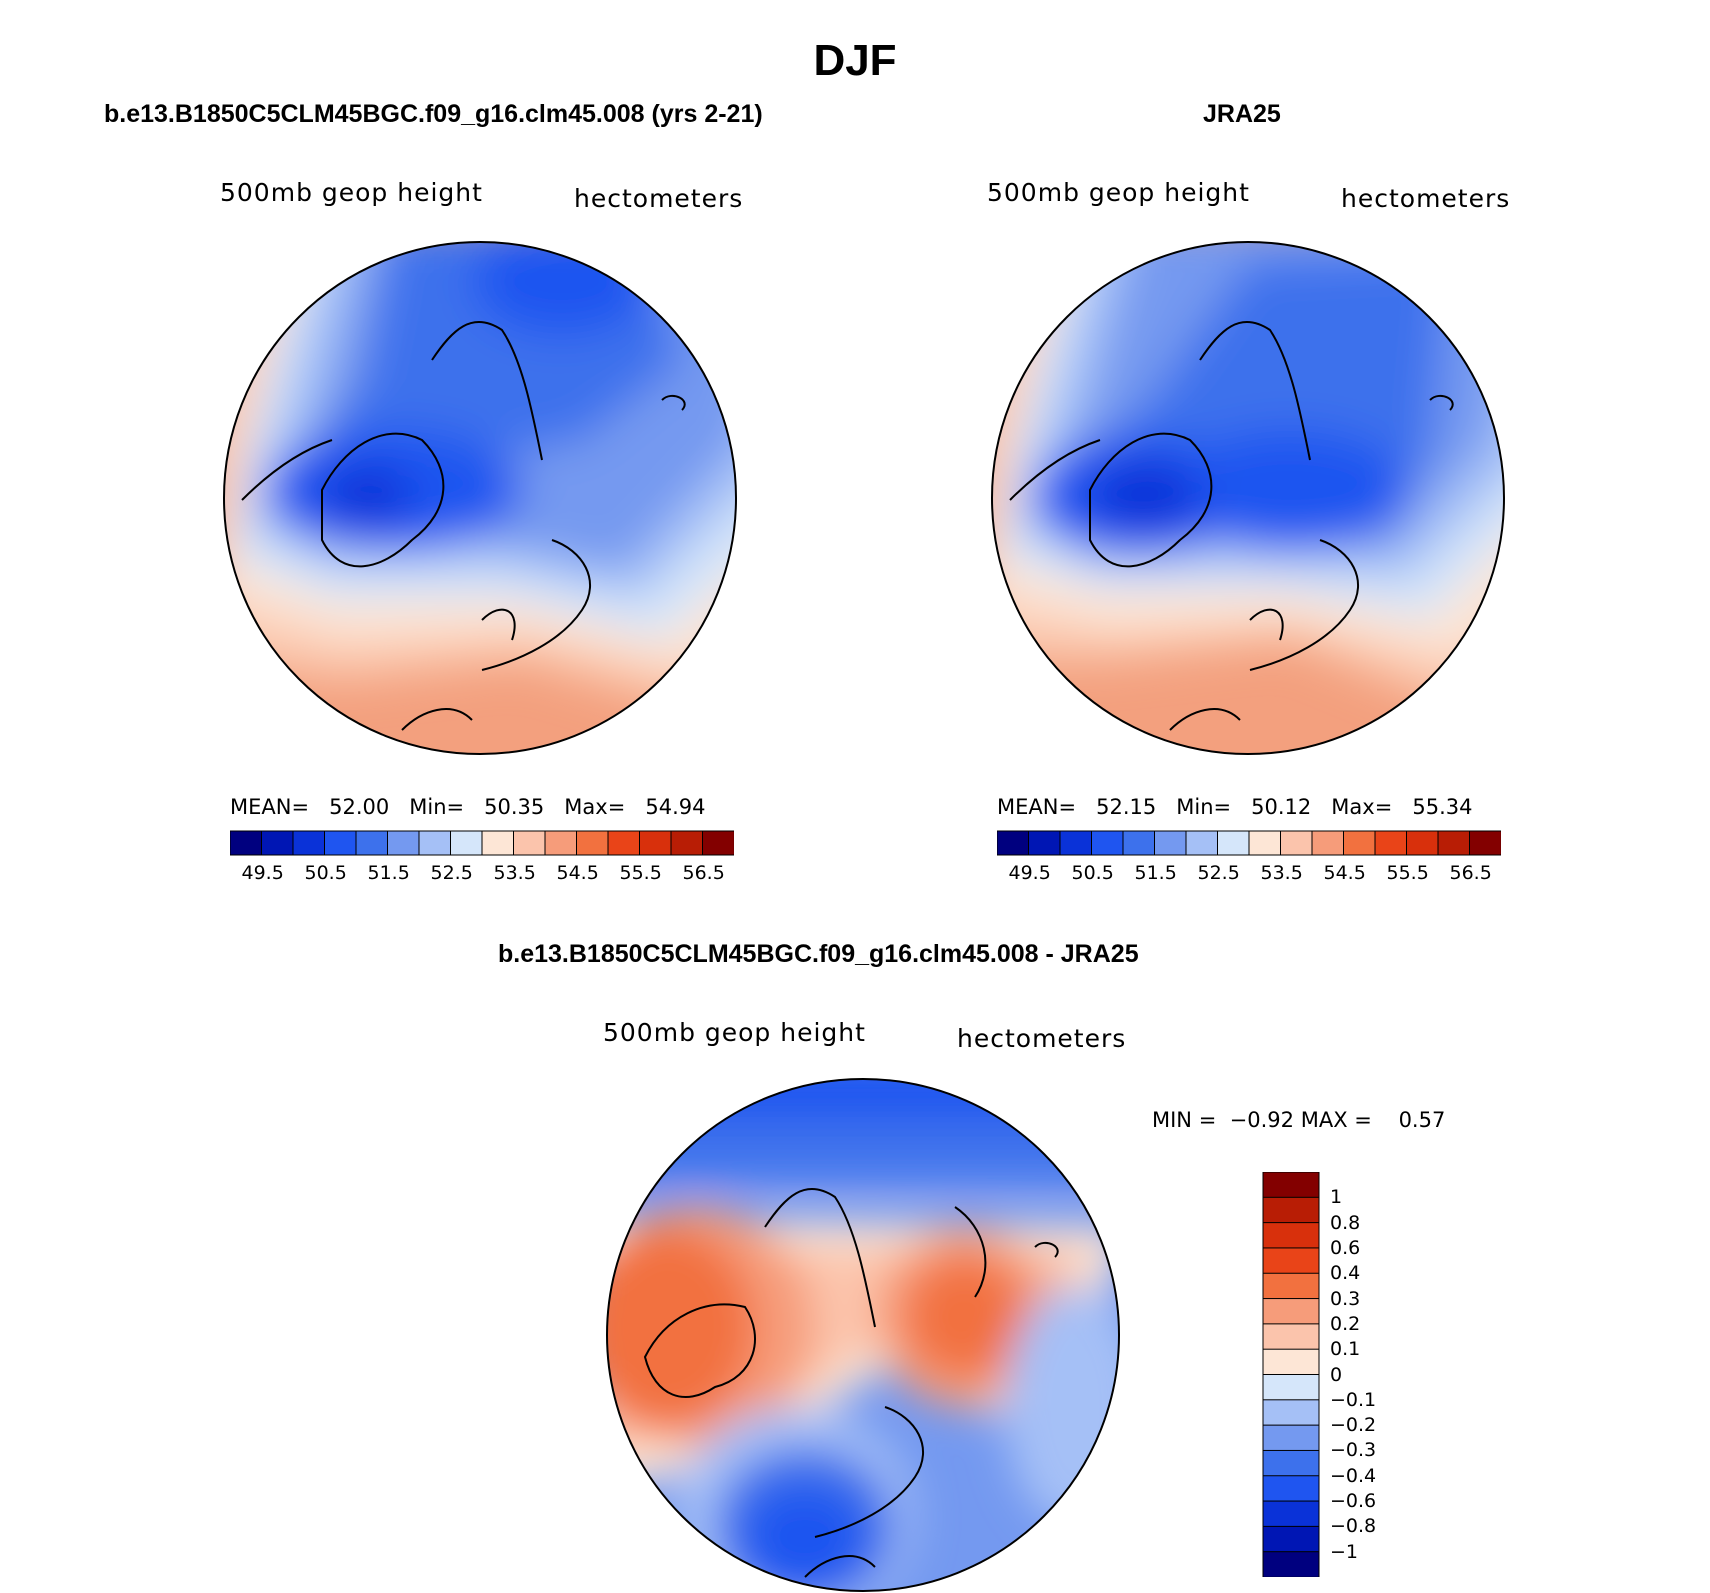 The image size is (1710, 1593). What do you see at coordinates (1353, 1450) in the screenshot?
I see `diff-colorbar-tick-label: −0.3` at bounding box center [1353, 1450].